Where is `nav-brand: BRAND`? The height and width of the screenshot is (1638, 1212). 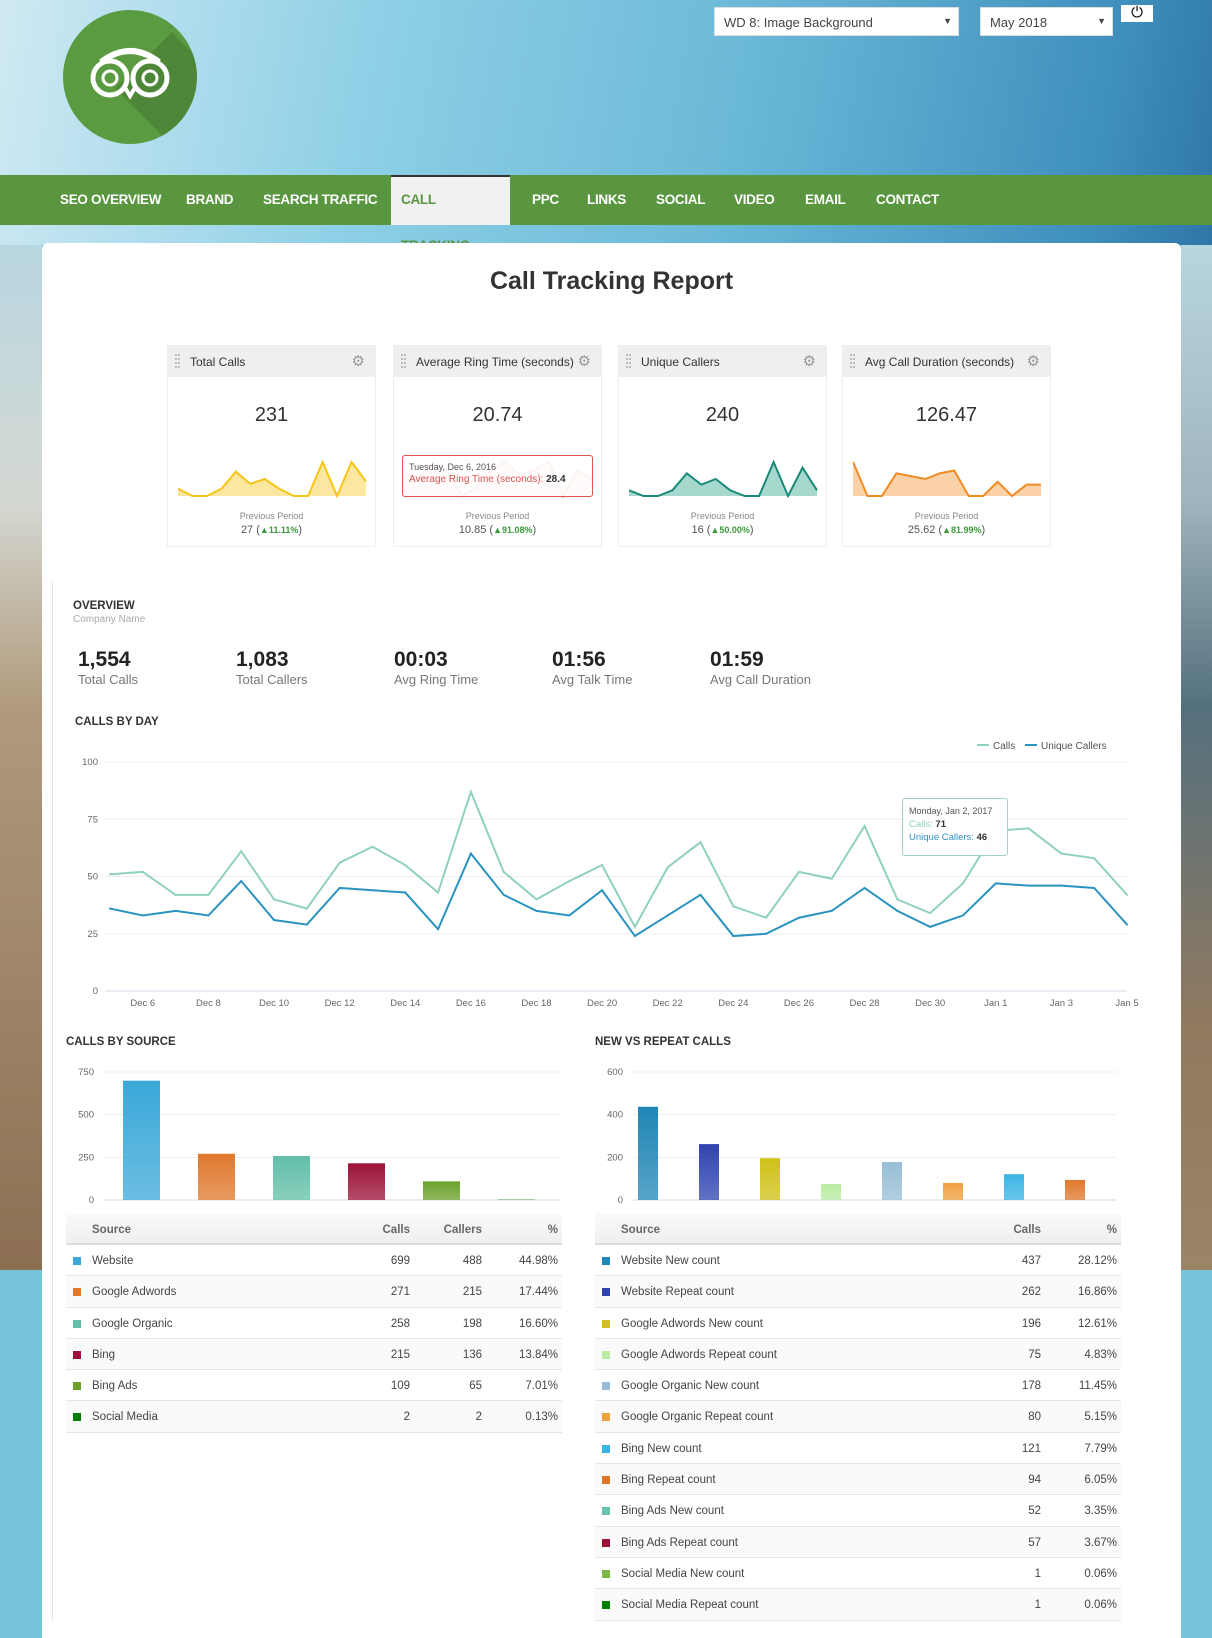
nav-brand: BRAND is located at coordinates (210, 199).